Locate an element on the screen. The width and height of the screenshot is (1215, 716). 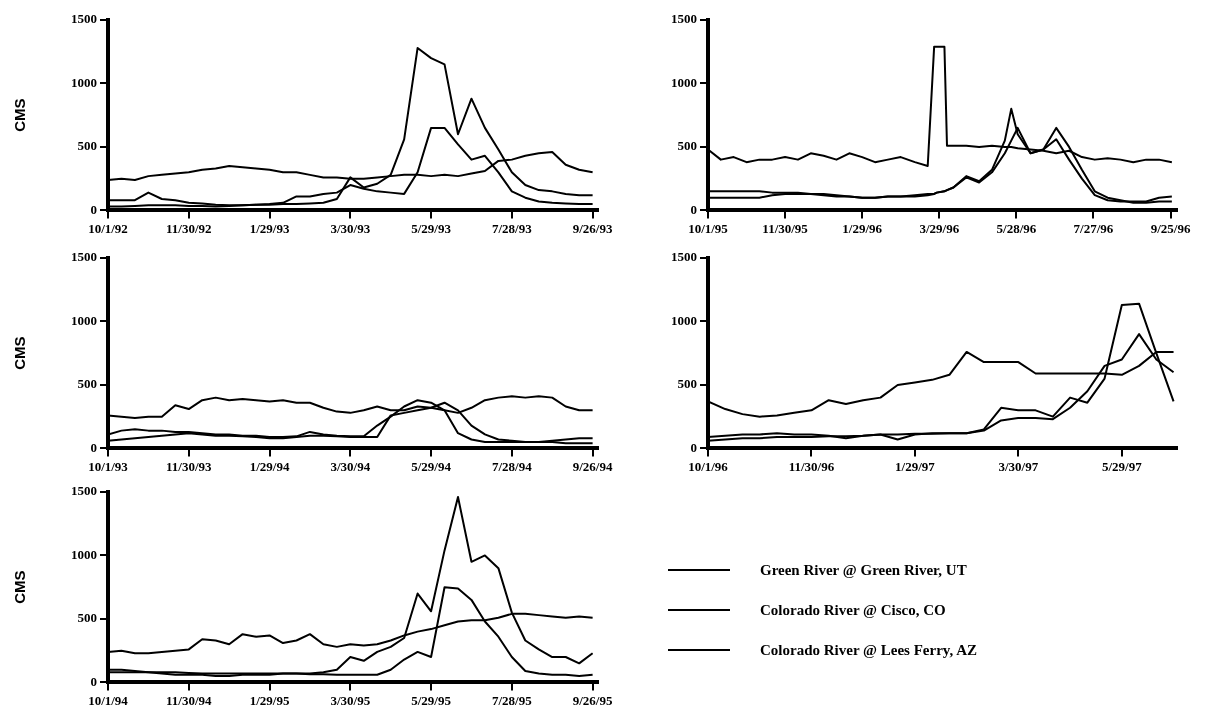
x-tick-label: 9/25/96 is located at coordinates (1170, 228).